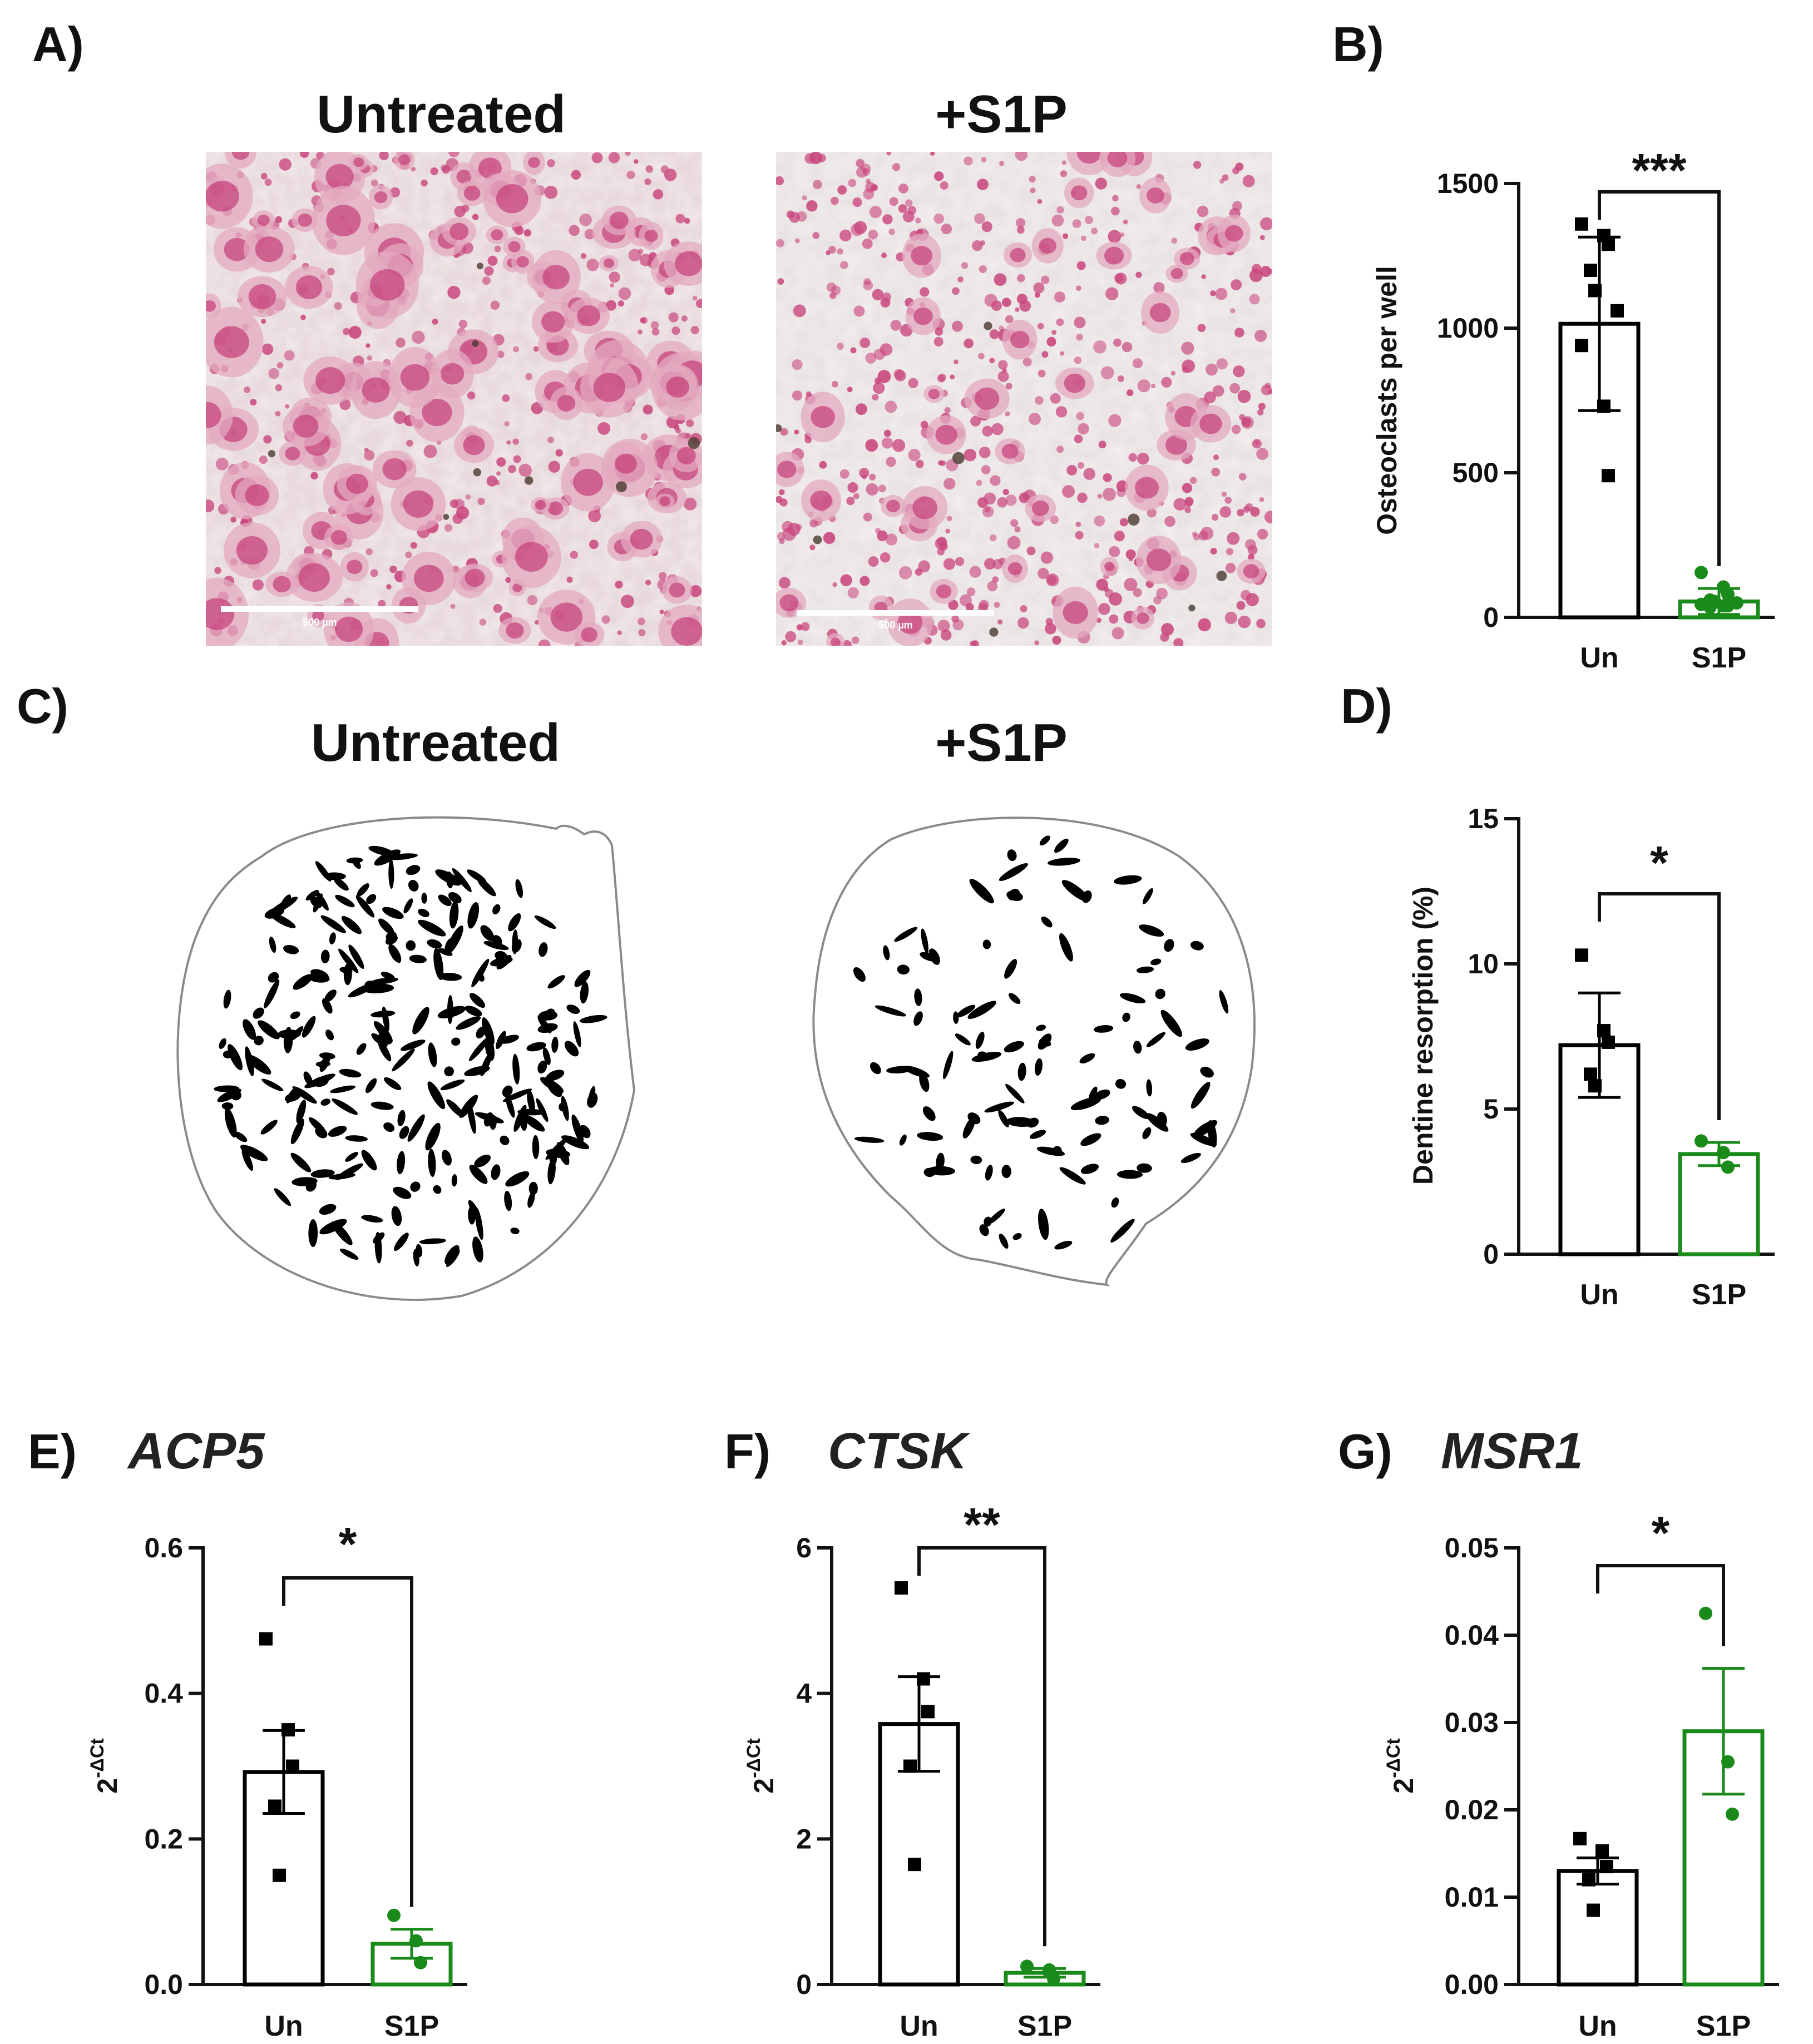 The image size is (1813, 2044). I want to click on y-tick-label: 6, so click(804, 1547).